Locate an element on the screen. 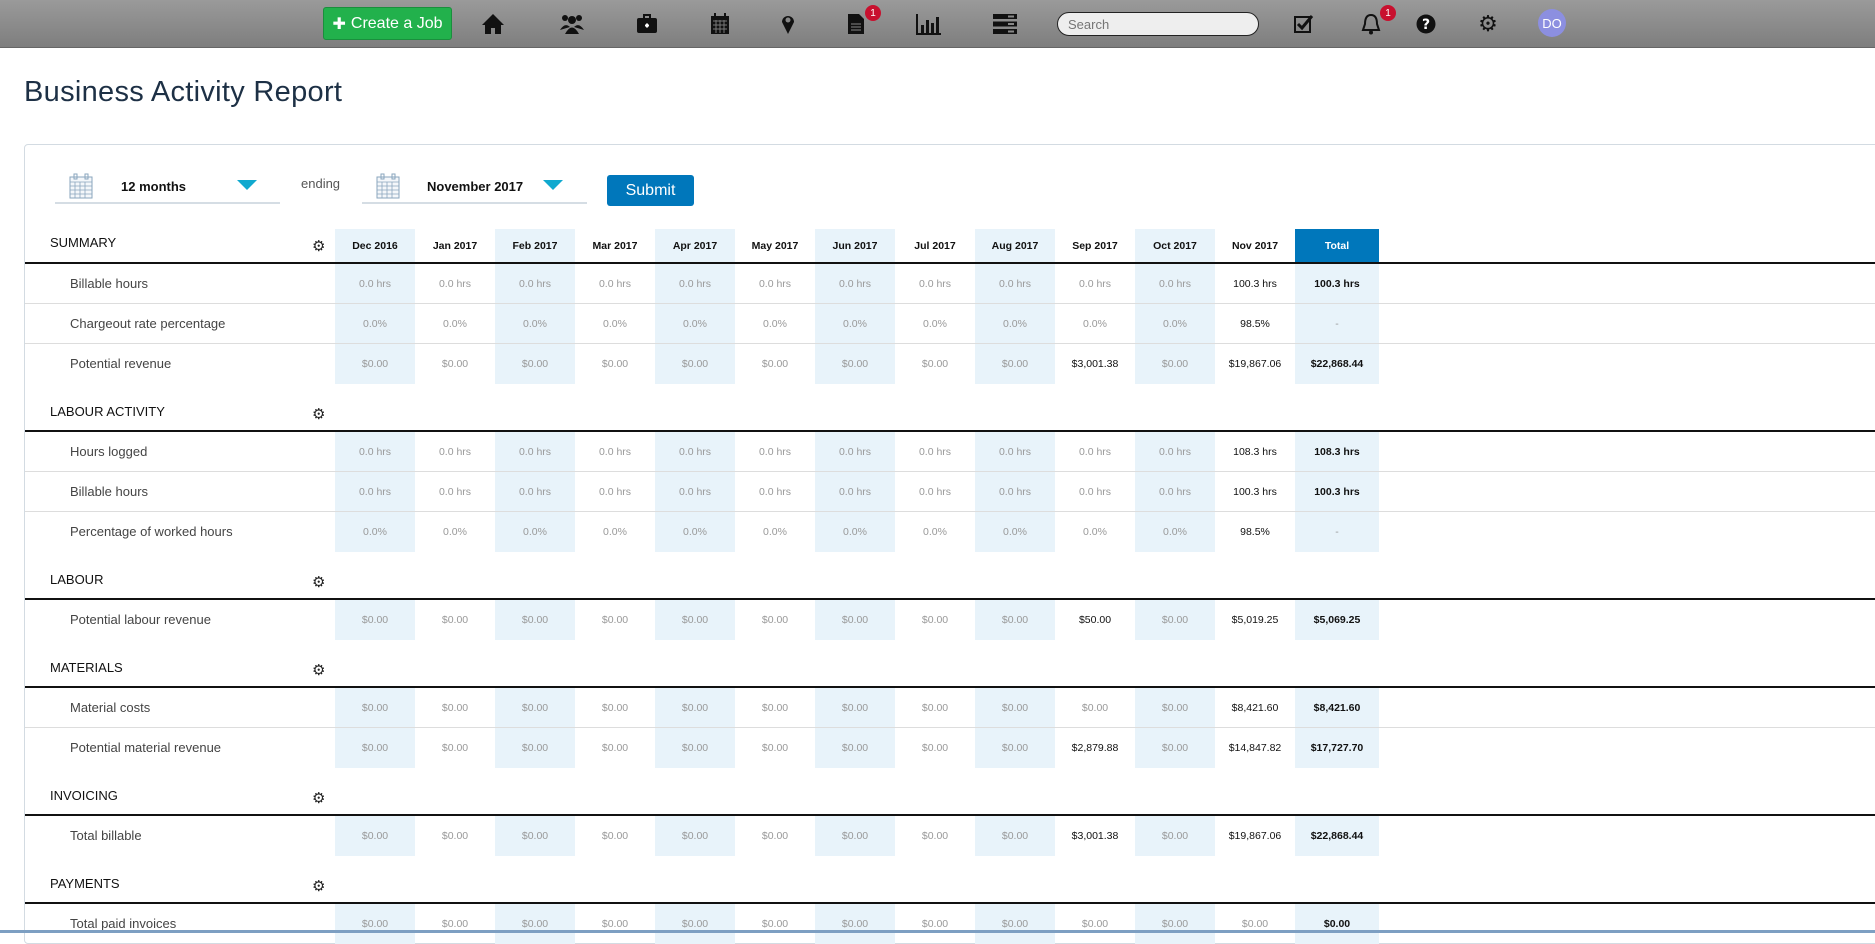 This screenshot has height=944, width=1875. server-icon is located at coordinates (1005, 24).